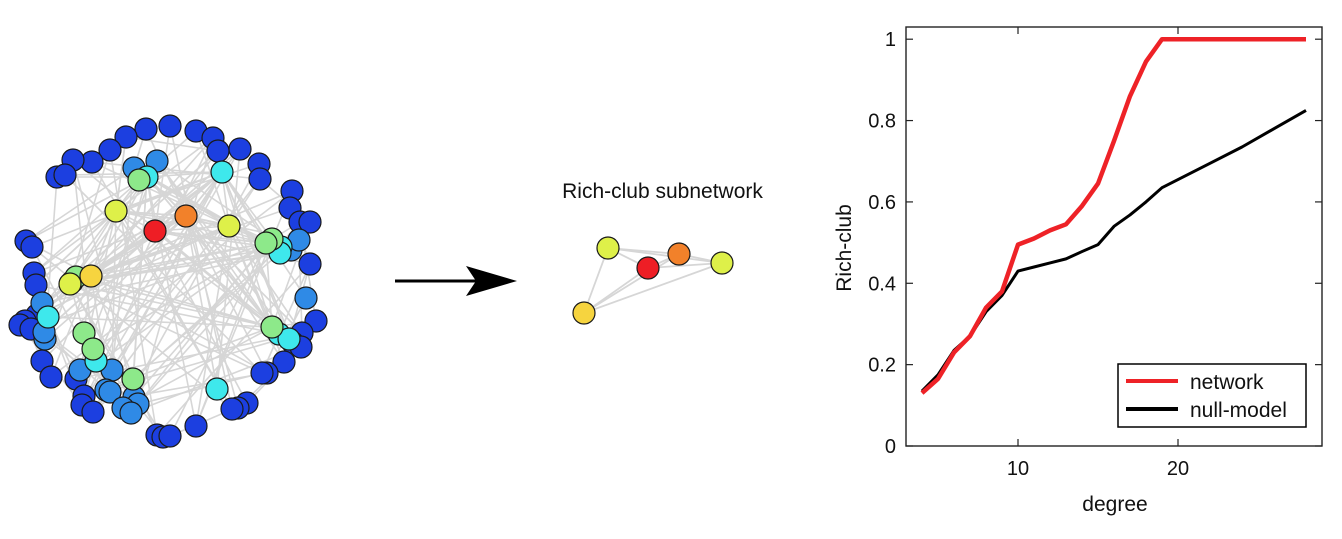 The image size is (1342, 539). I want to click on x-tick-label: 20, so click(1178, 469).